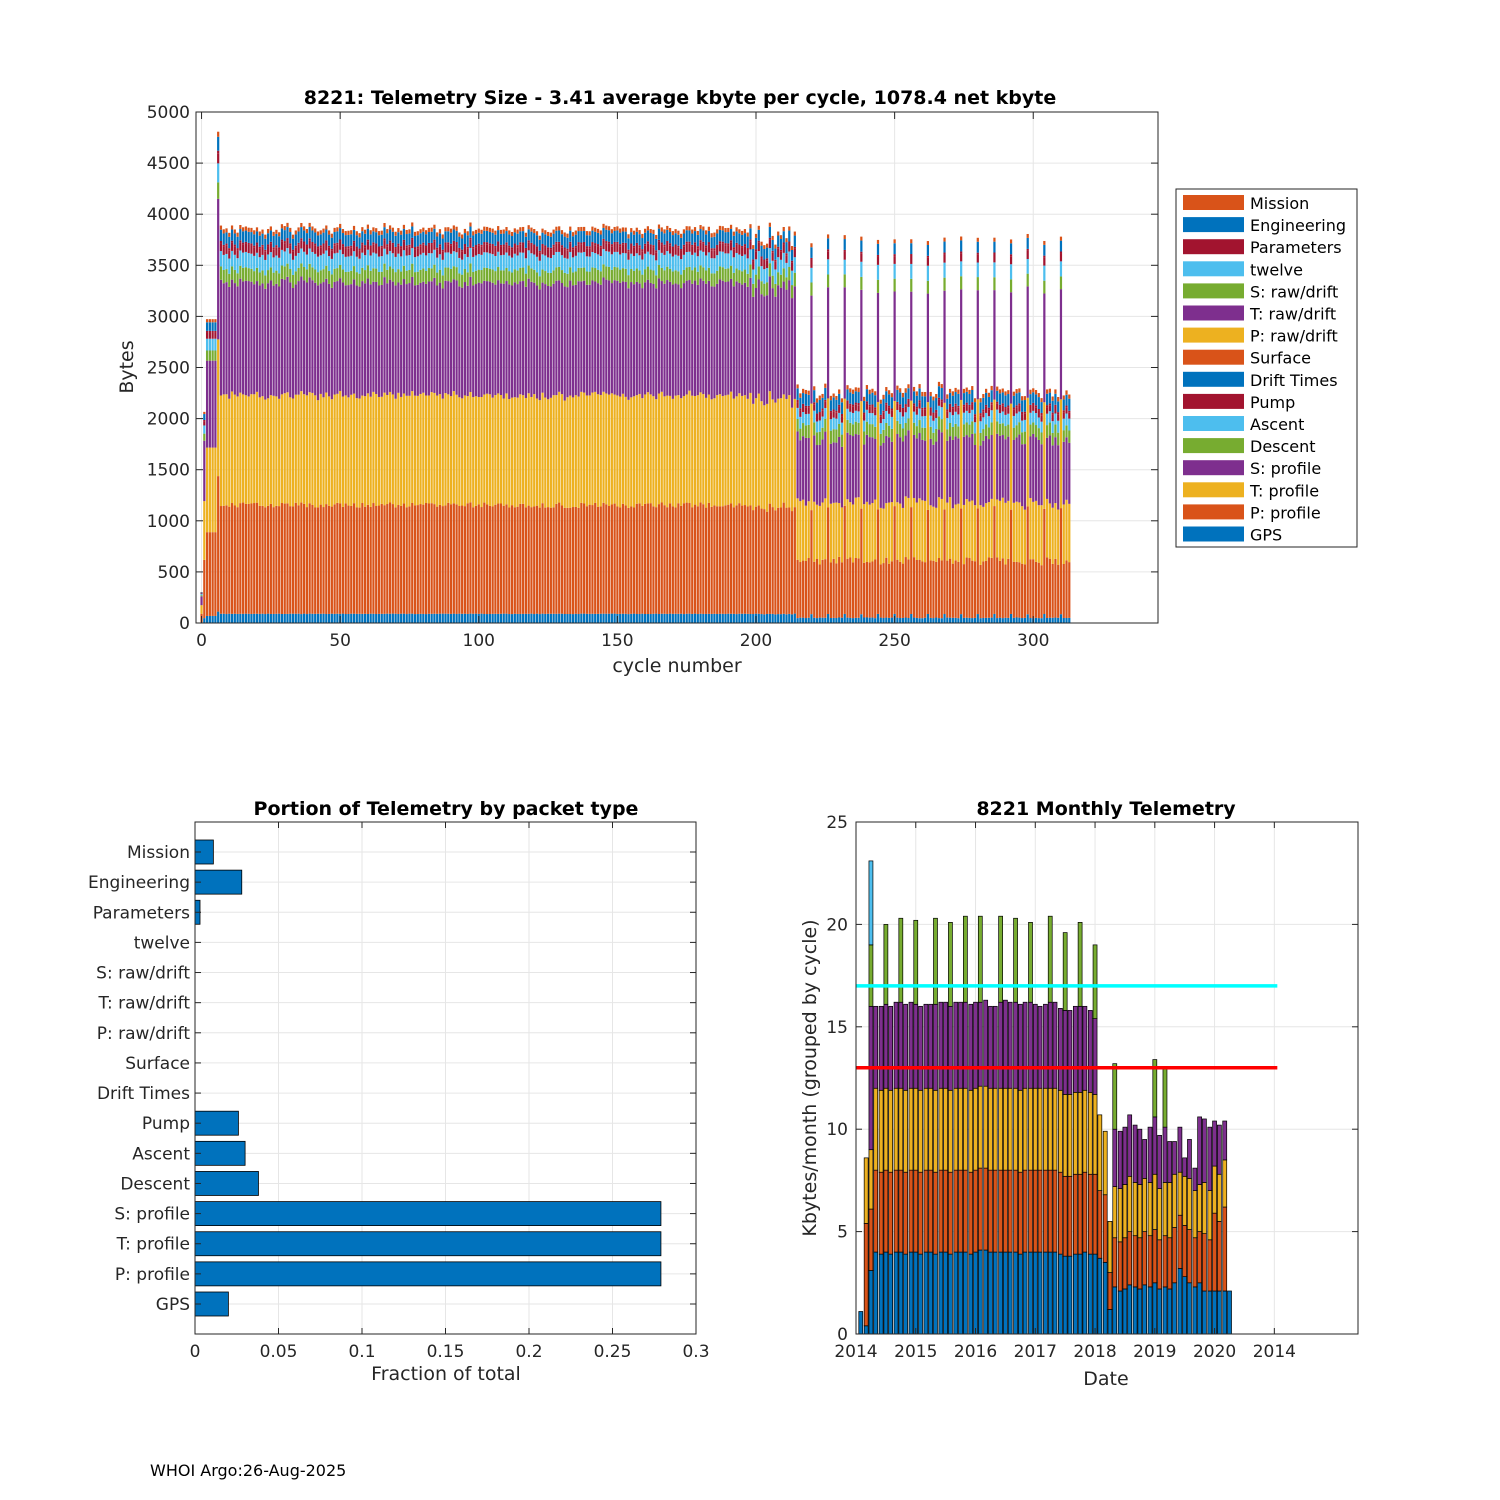 The width and height of the screenshot is (1500, 1500). What do you see at coordinates (141, 913) in the screenshot?
I see `bl-category-label: Parameters` at bounding box center [141, 913].